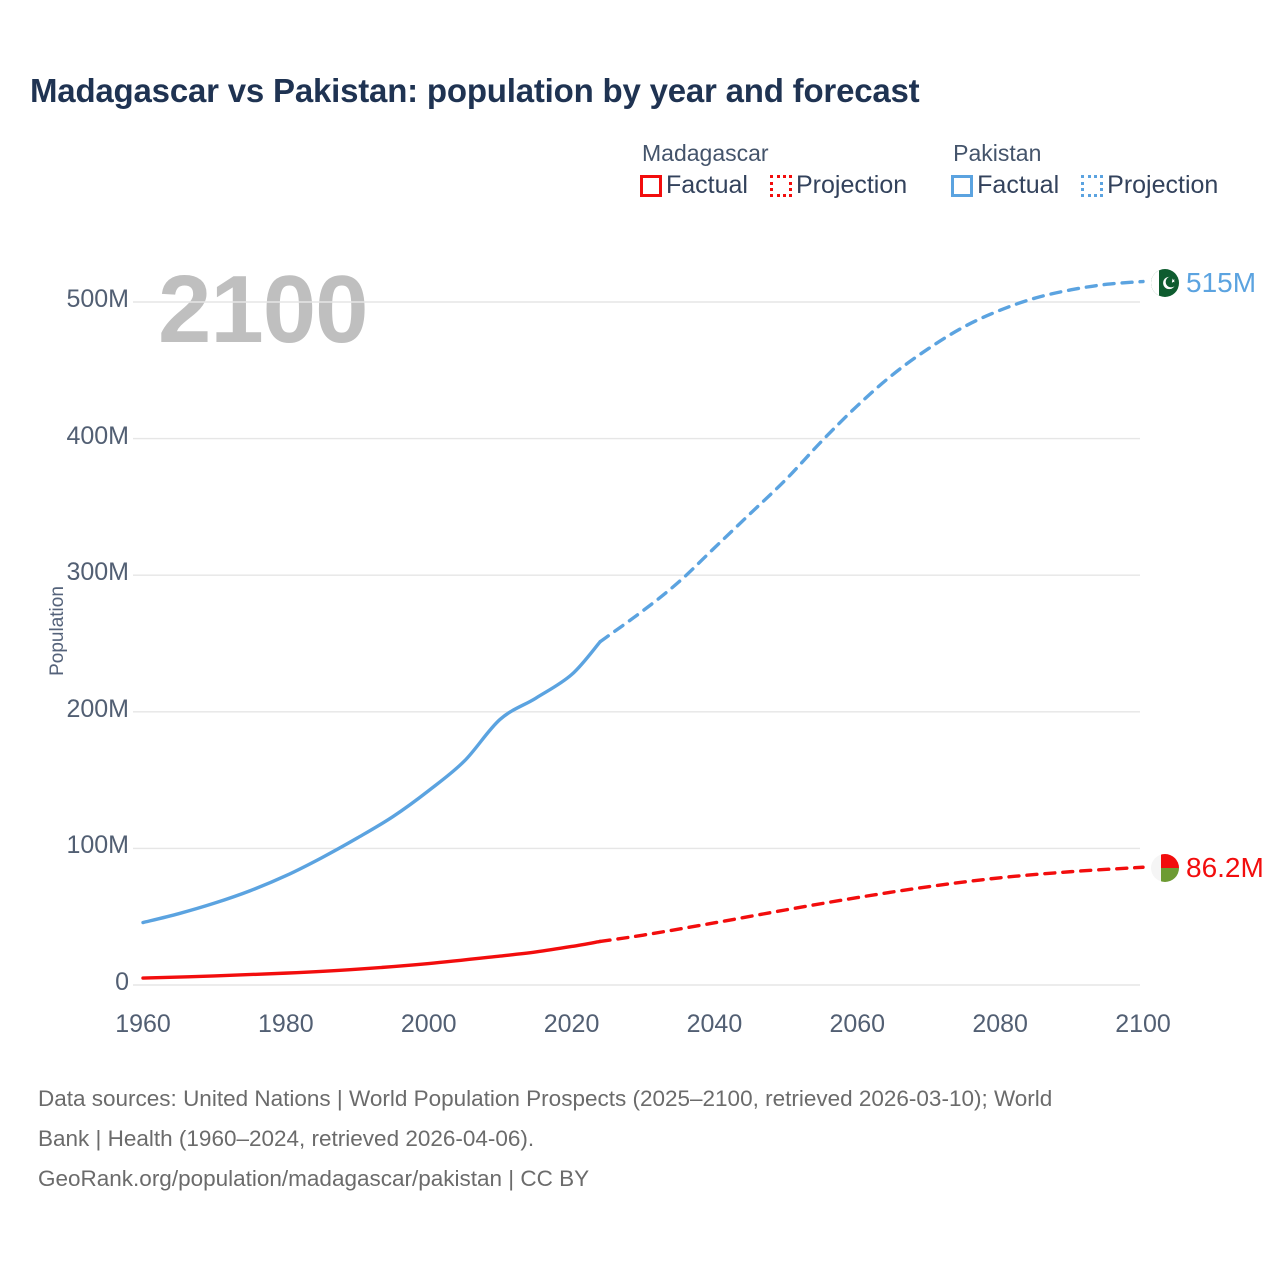 This screenshot has height=1280, width=1280. Describe the element at coordinates (428, 1024) in the screenshot. I see `x-tick-label: 2000` at that location.